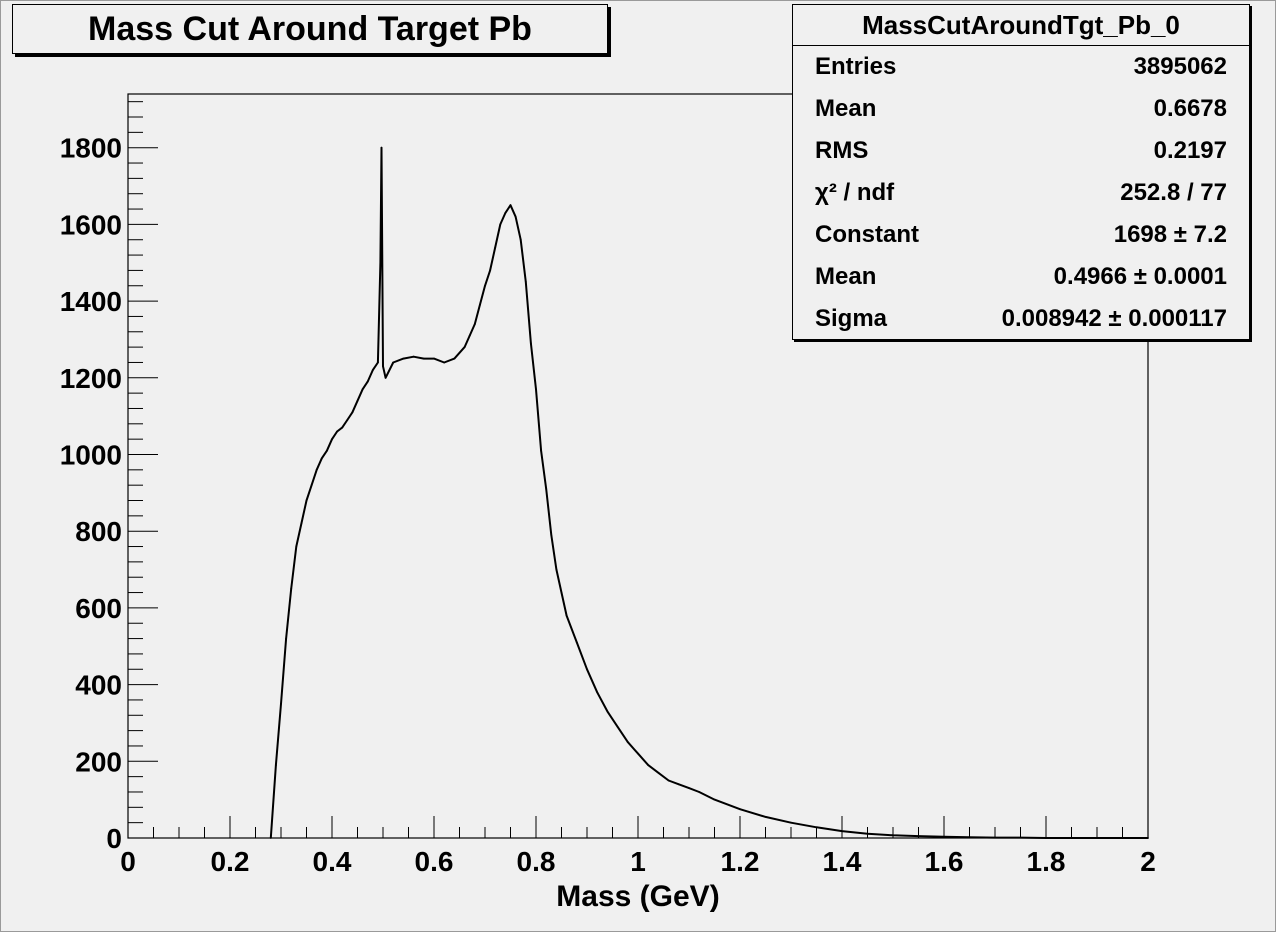 Image resolution: width=1276 pixels, height=932 pixels. I want to click on x-tick-label: 0.6, so click(434, 861).